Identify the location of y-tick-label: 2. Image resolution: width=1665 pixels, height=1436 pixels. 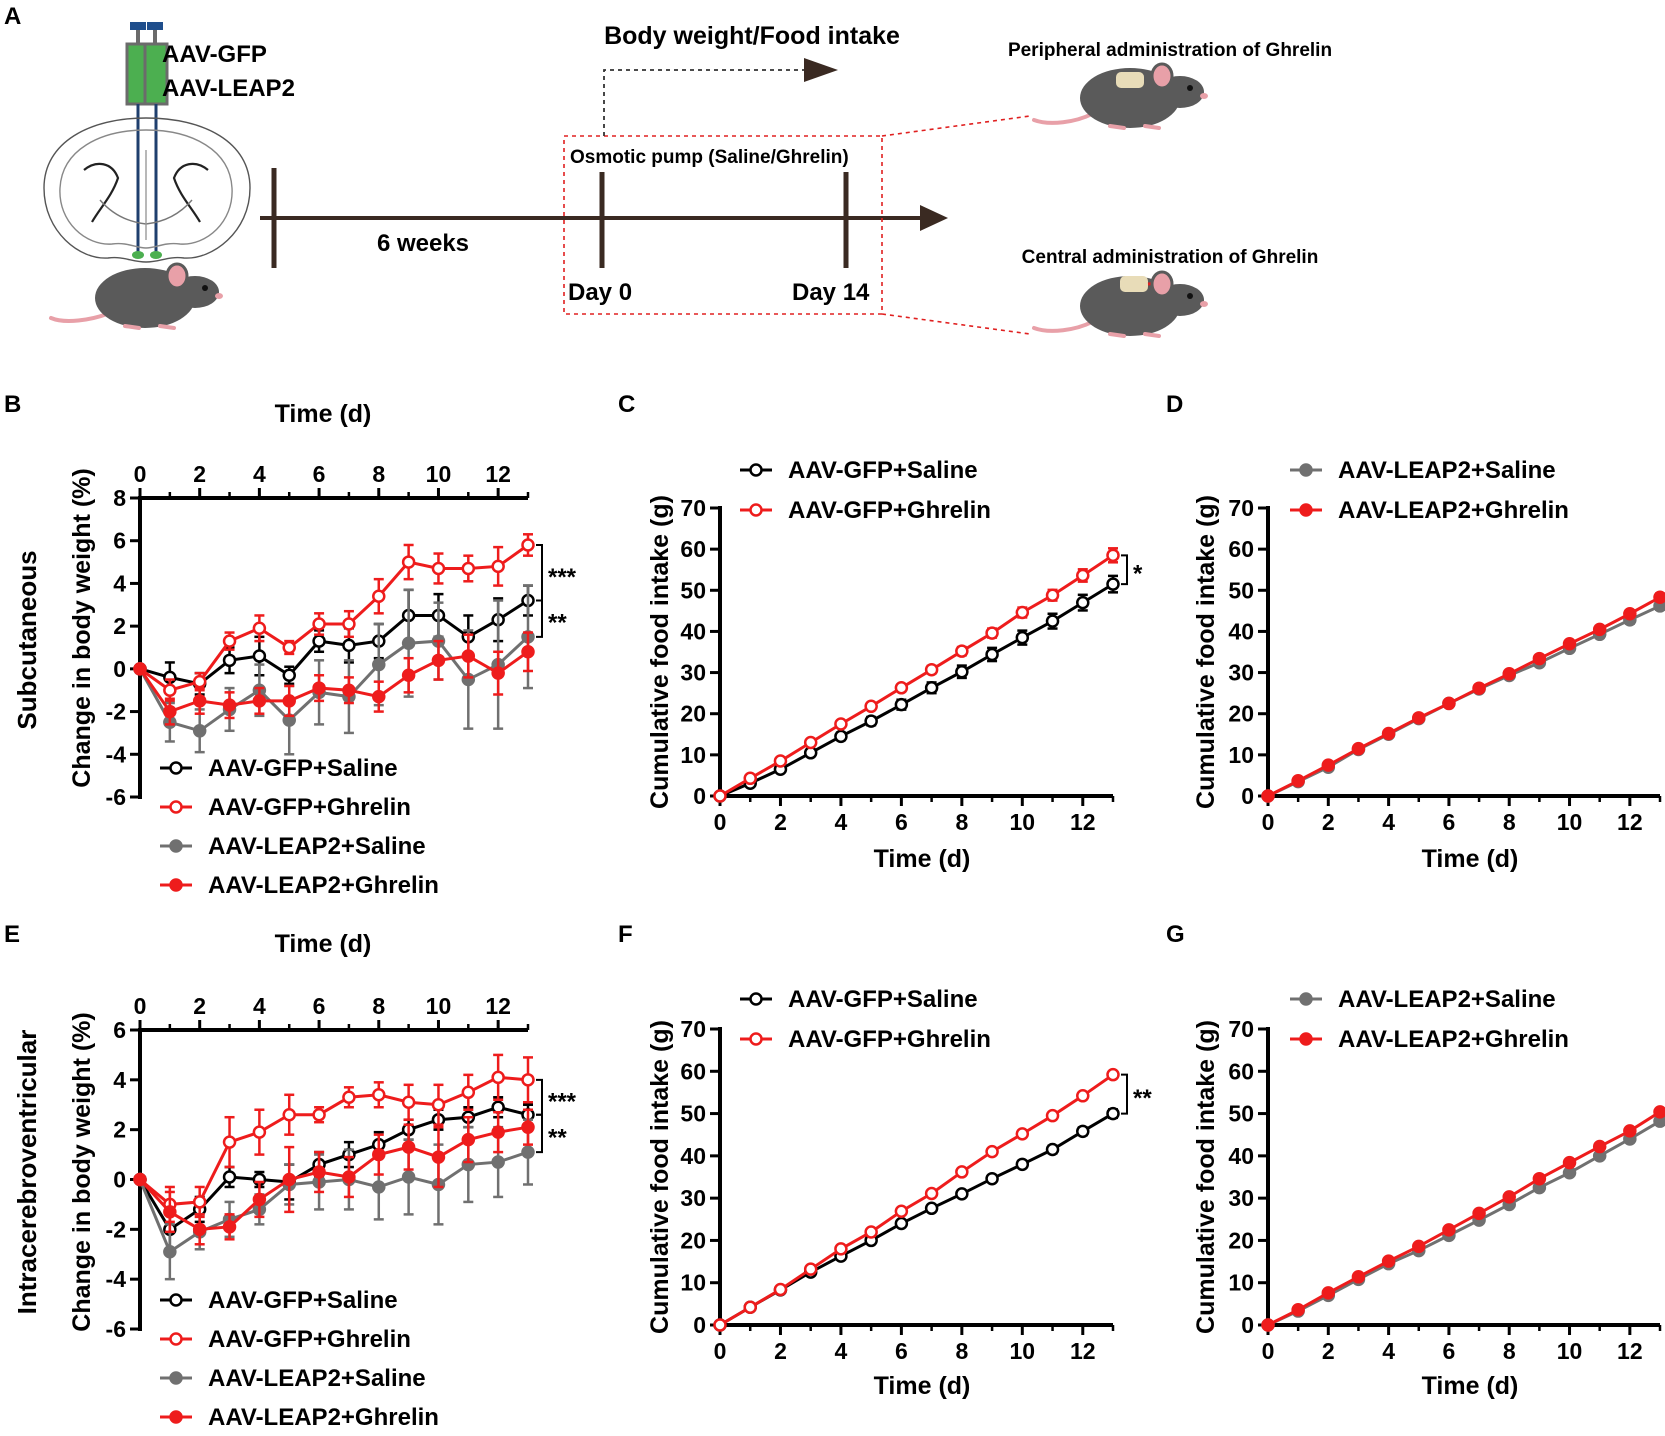
(119, 1130).